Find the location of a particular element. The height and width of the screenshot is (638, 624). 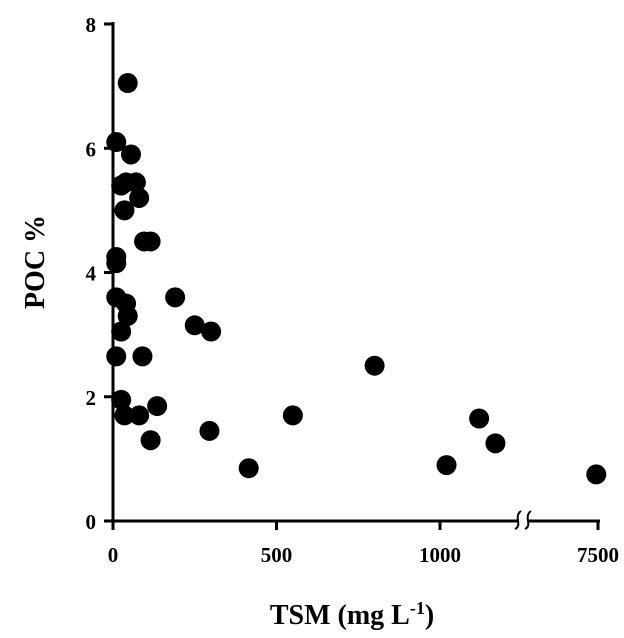

y-axis-title: POC % is located at coordinates (35, 262).